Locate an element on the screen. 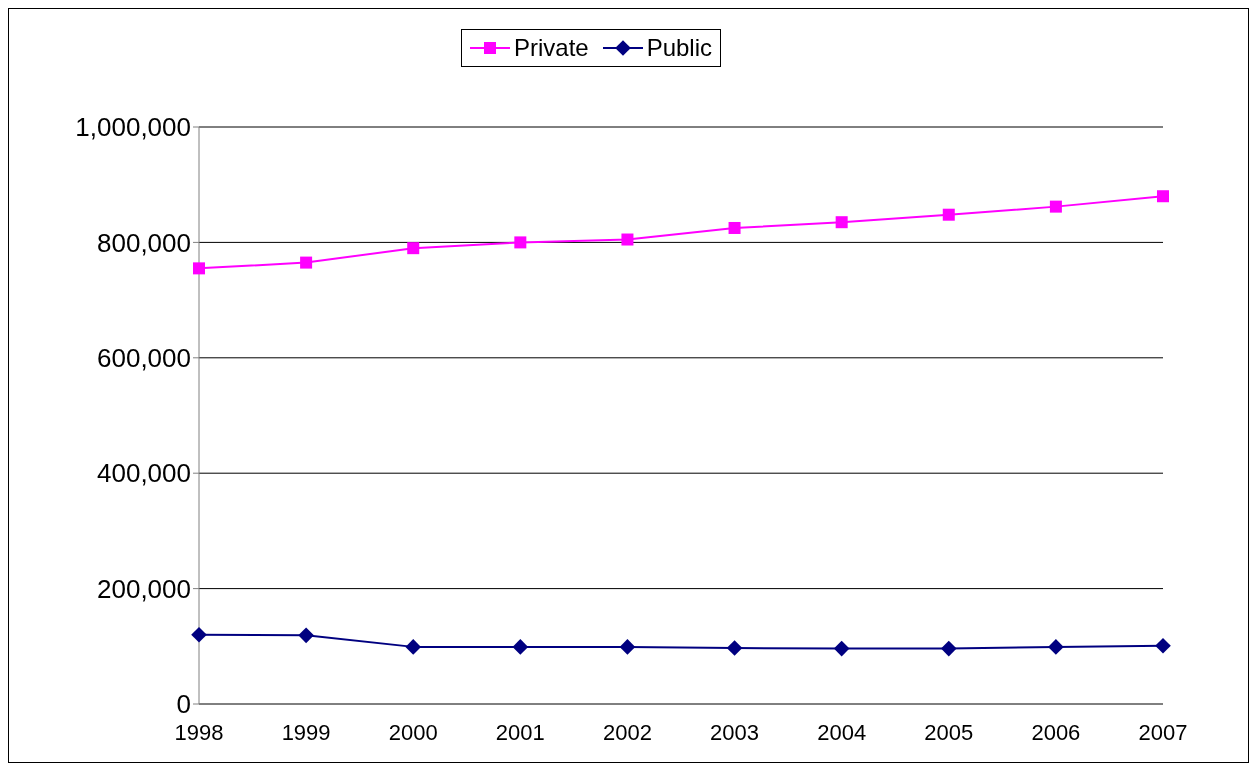 This screenshot has width=1257, height=771. x-tick-label: 2007 is located at coordinates (1163, 732).